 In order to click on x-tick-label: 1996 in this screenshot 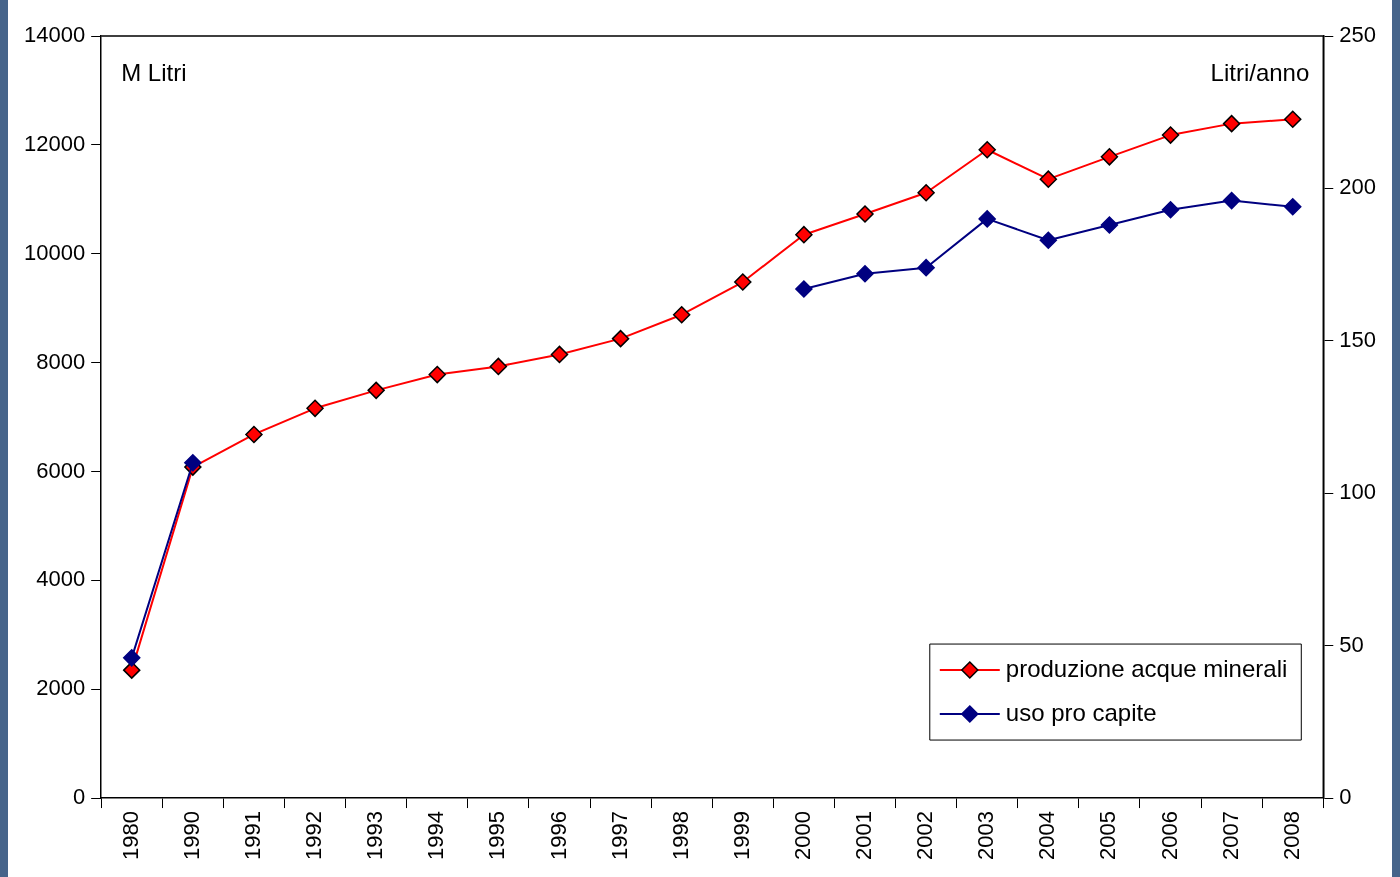, I will do `click(558, 836)`.